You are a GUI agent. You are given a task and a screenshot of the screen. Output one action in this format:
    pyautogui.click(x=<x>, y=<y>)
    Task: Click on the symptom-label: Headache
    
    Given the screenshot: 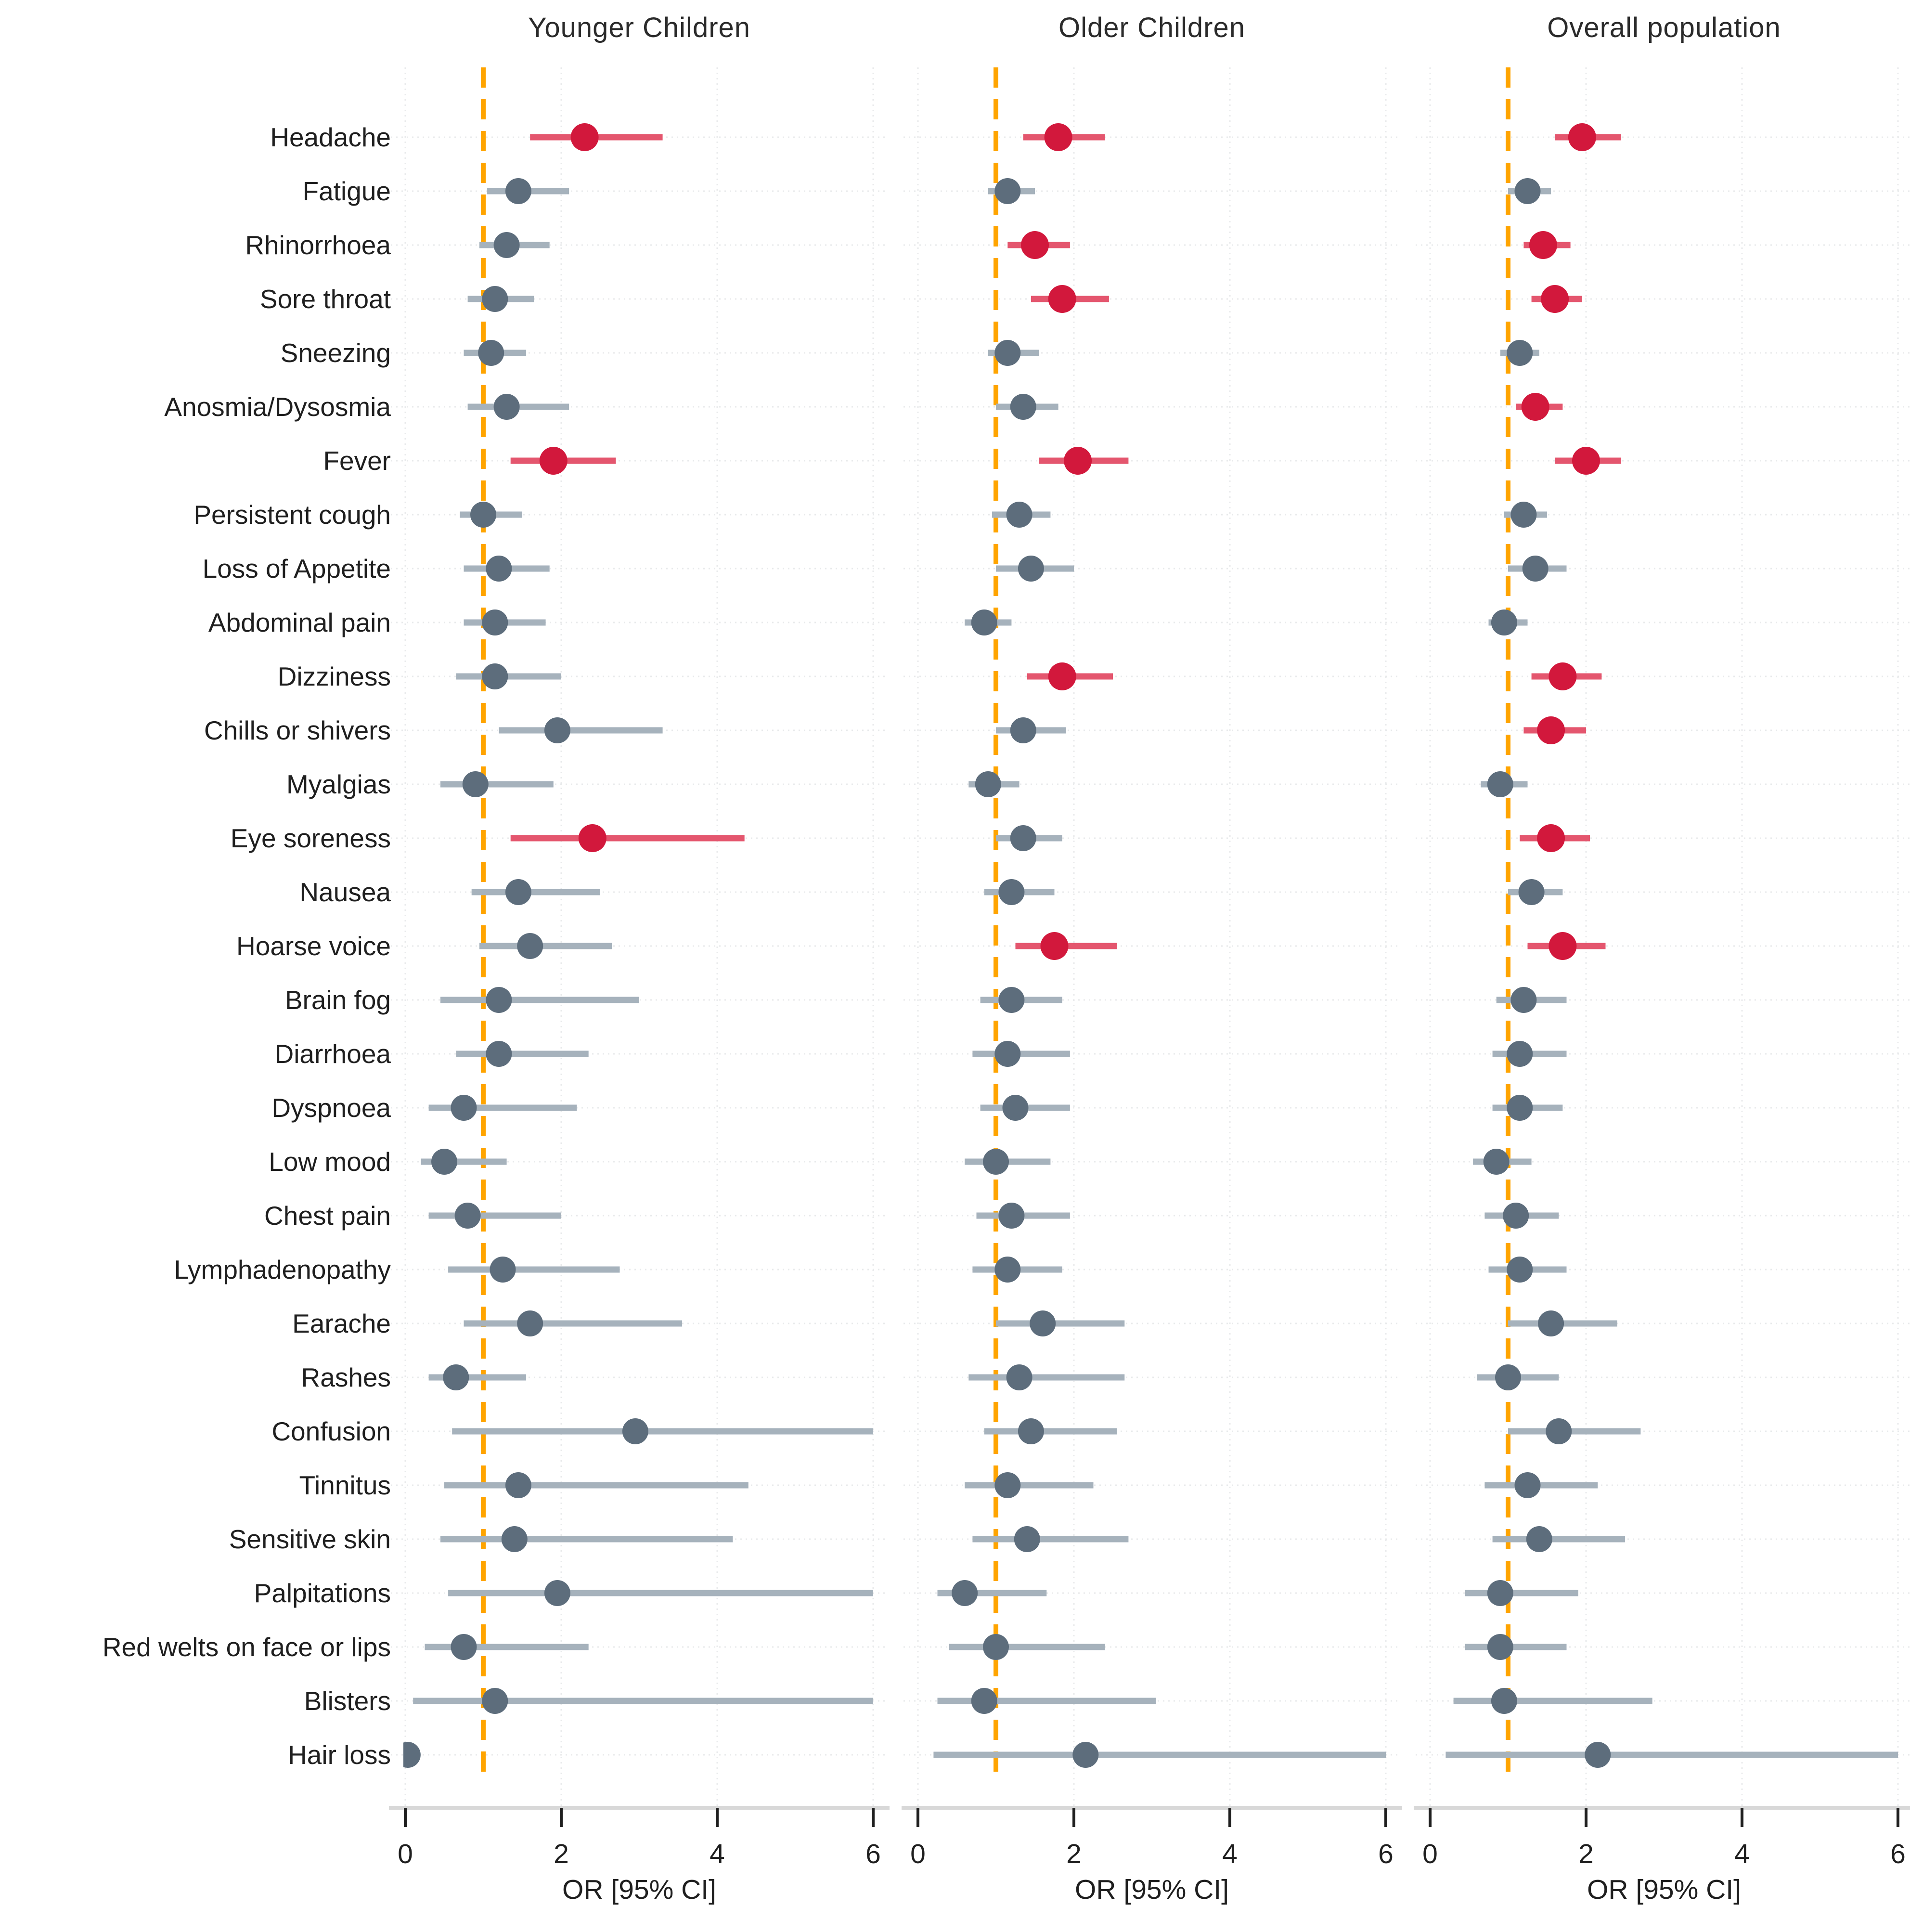 What is the action you would take?
    pyautogui.click(x=330, y=137)
    